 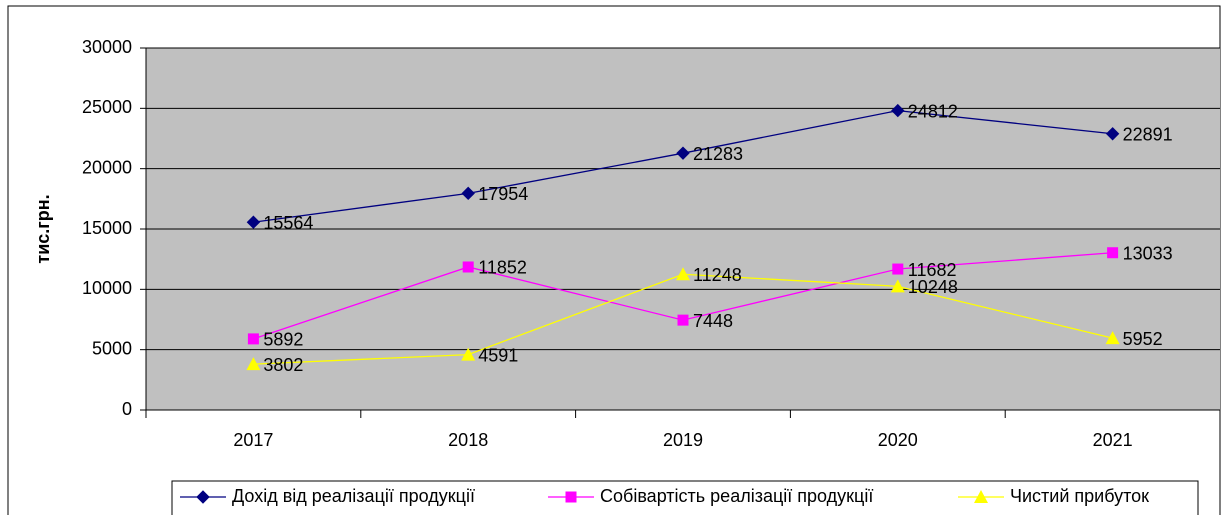 I want to click on data-label: 24812, so click(x=933, y=111).